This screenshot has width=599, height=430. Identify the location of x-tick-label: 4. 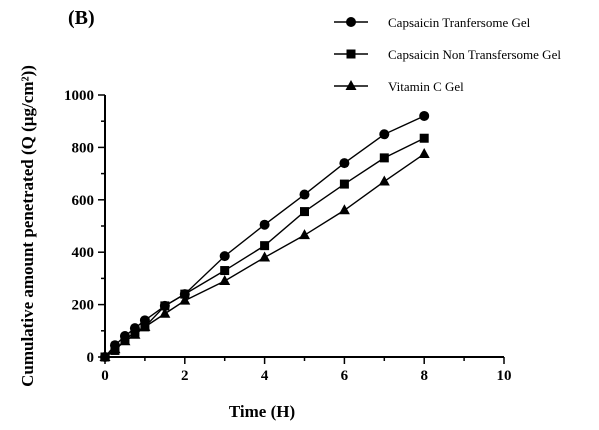
(265, 376).